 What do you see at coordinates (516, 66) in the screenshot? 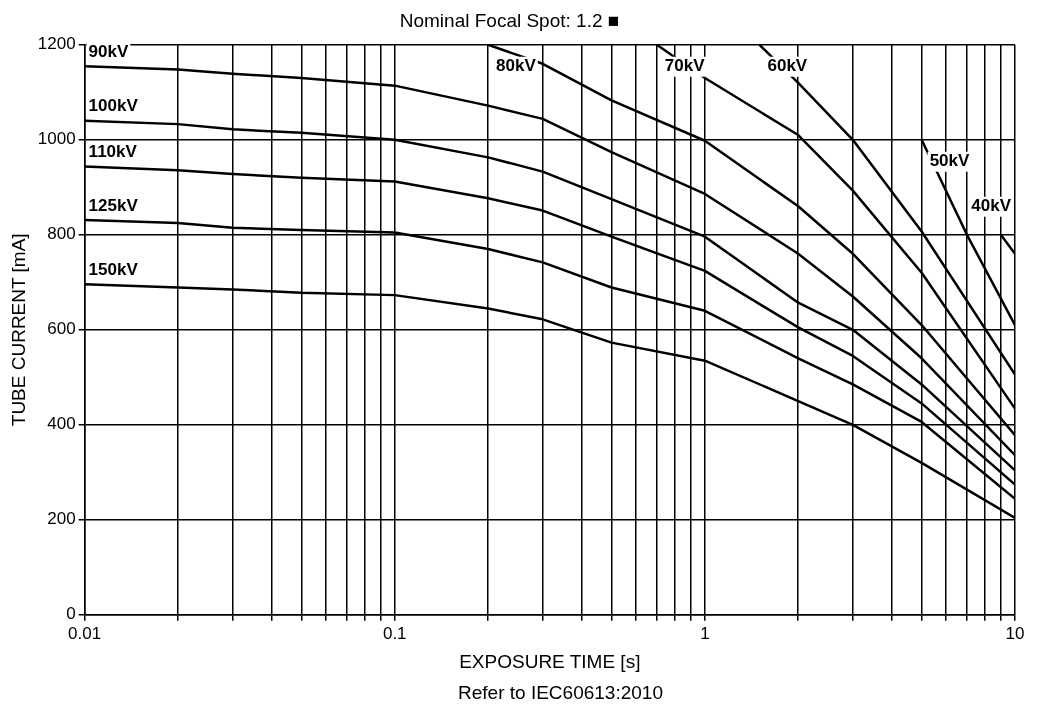
I see `series-label: 80kV` at bounding box center [516, 66].